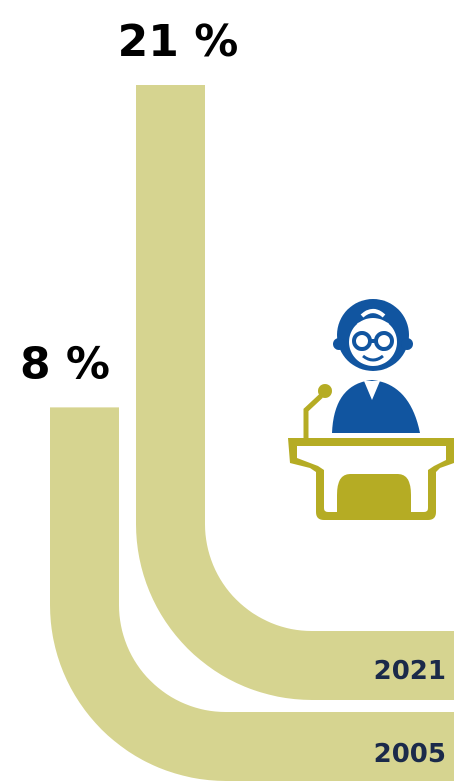 The height and width of the screenshot is (781, 454). I want to click on value-label-2005: 8 %, so click(65, 363).